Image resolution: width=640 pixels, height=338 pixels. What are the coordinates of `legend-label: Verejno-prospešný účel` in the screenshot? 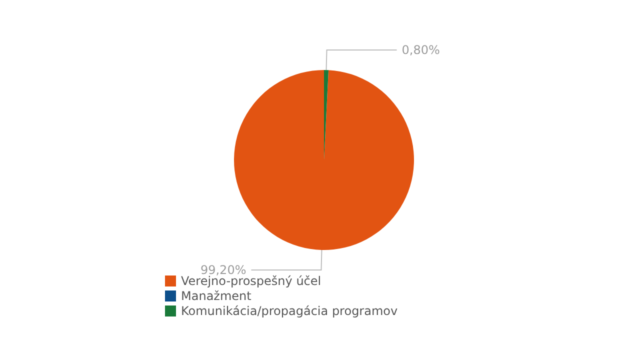 It's located at (251, 281).